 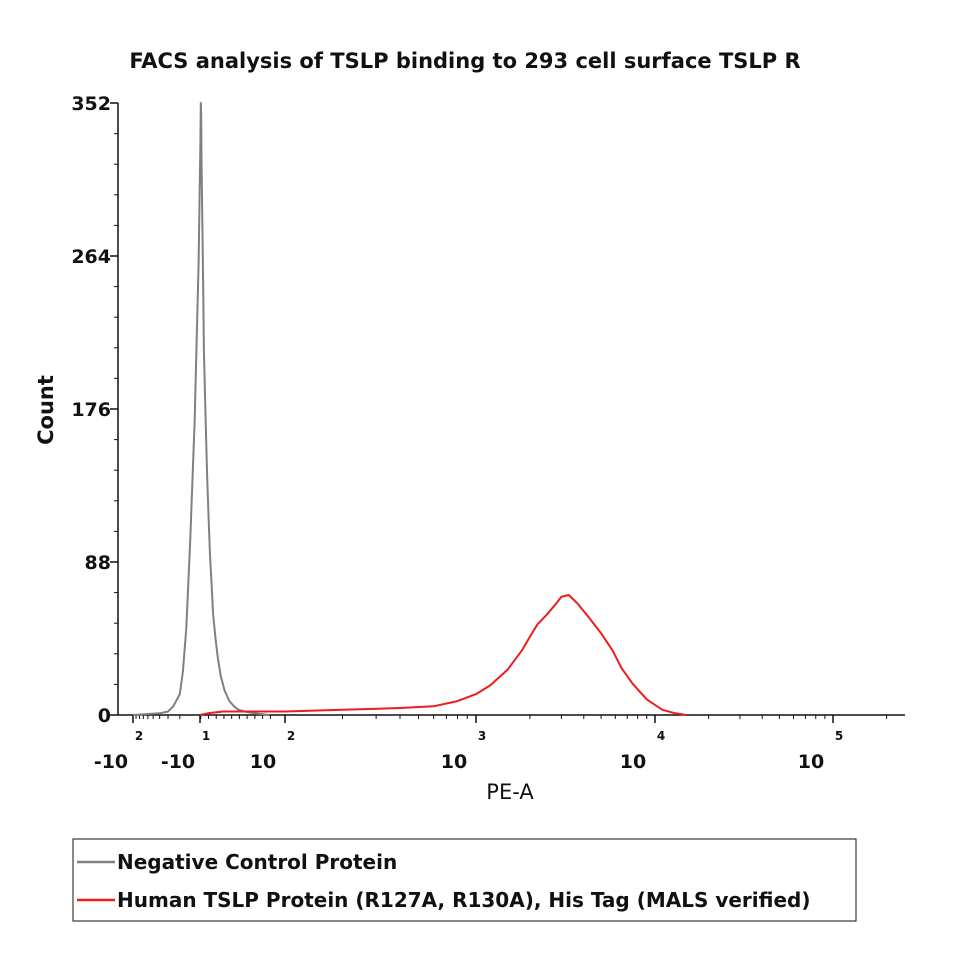 I want to click on x-ticks: -10 2 -10 1 10 2 10 3 10 4 10 5, so click(x=491, y=744).